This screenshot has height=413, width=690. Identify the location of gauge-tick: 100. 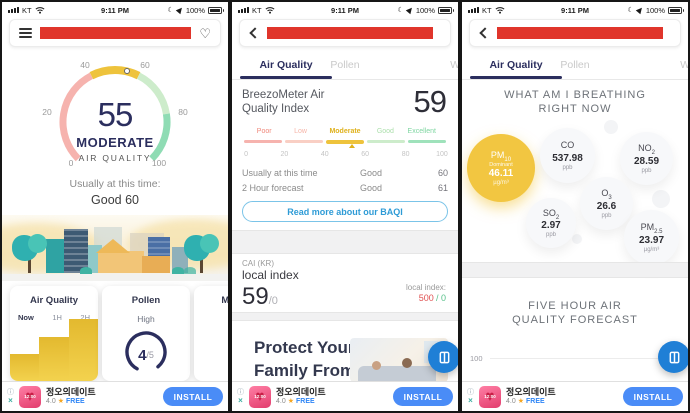
(159, 163).